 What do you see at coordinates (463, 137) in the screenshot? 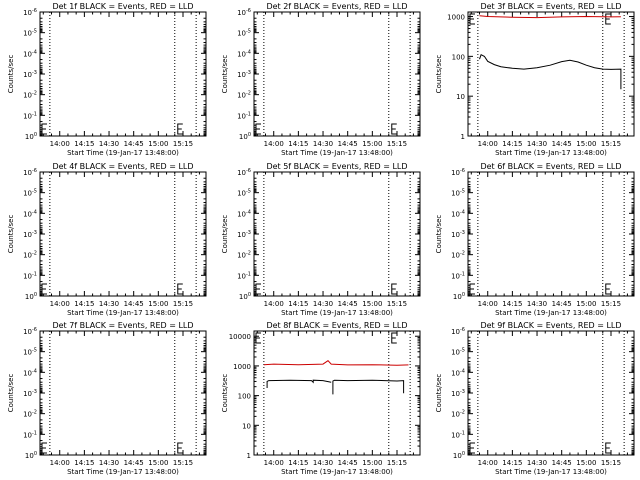
I see `y-tick-label: 1` at bounding box center [463, 137].